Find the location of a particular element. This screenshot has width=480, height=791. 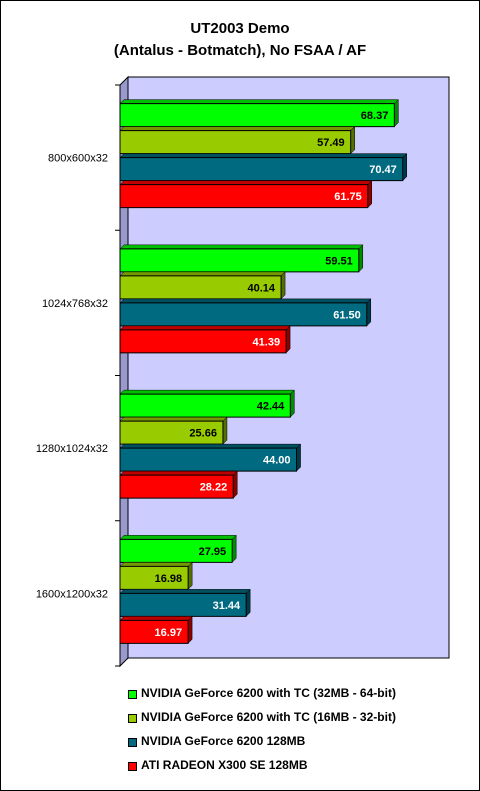

bar-value-label: 59.51 is located at coordinates (339, 261).